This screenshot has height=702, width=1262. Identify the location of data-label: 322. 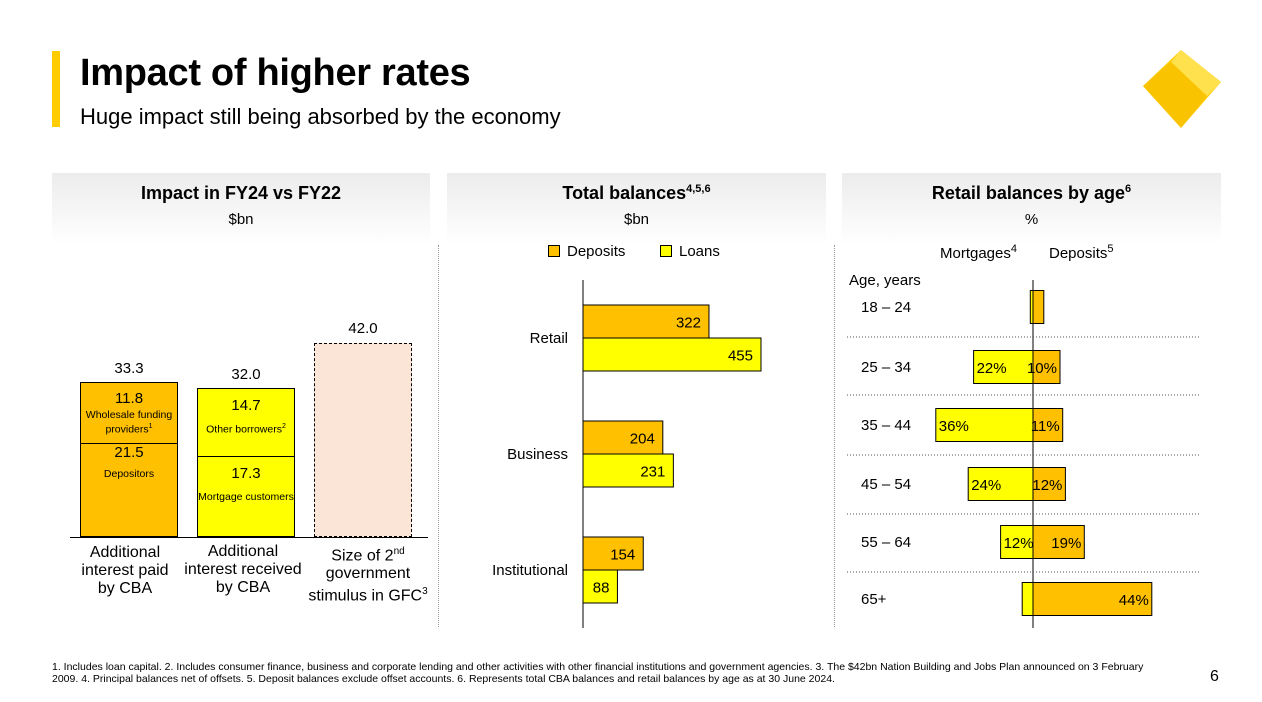
(688, 323).